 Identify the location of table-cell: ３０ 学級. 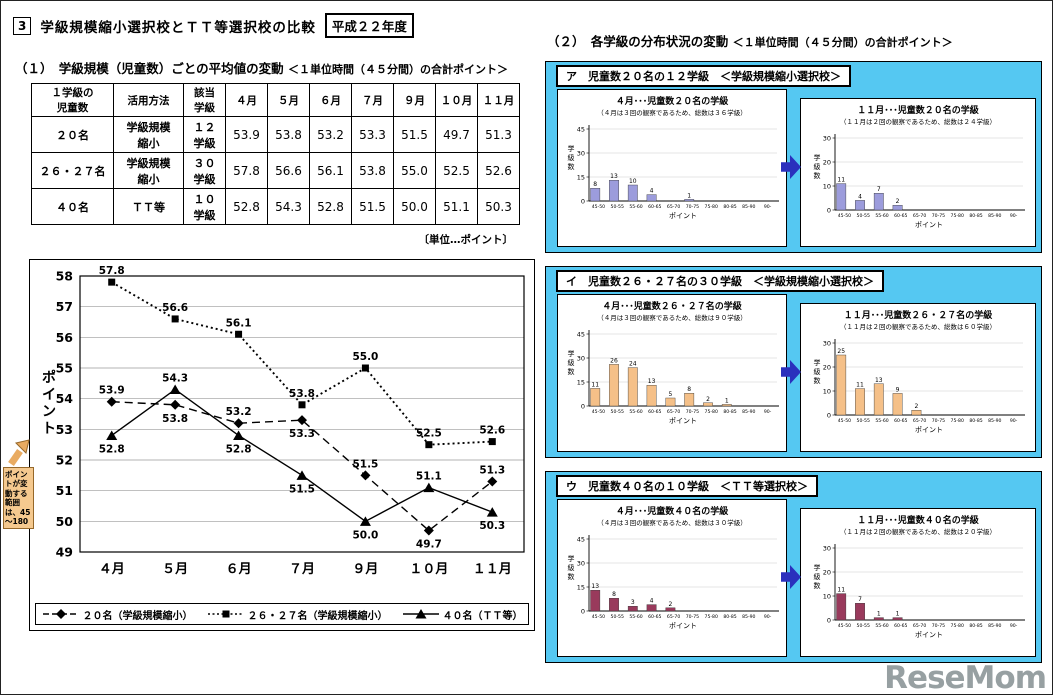
(204, 170).